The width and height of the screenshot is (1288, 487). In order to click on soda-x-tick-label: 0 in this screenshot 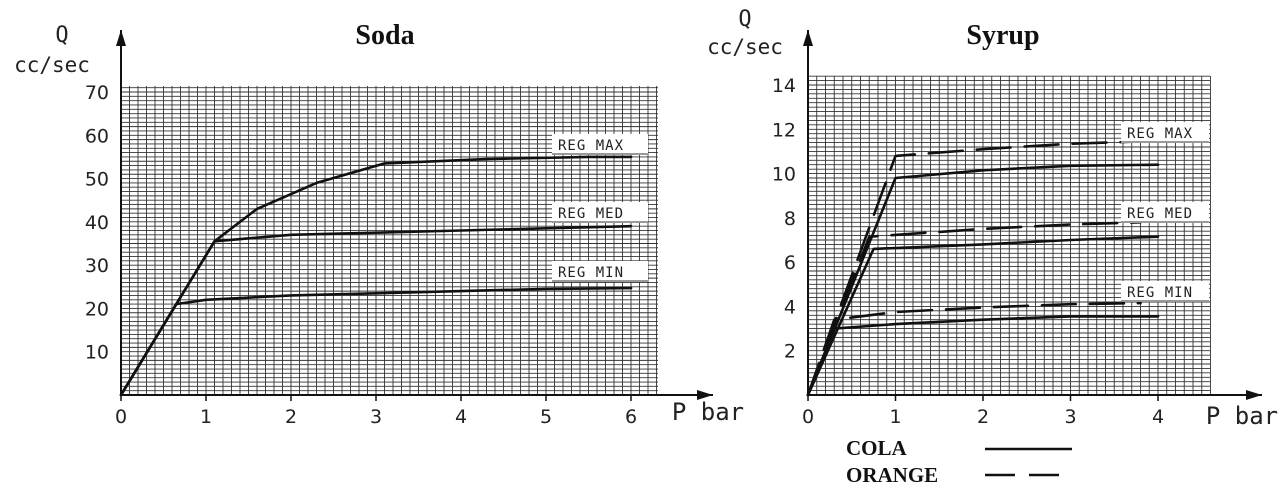, I will do `click(121, 417)`.